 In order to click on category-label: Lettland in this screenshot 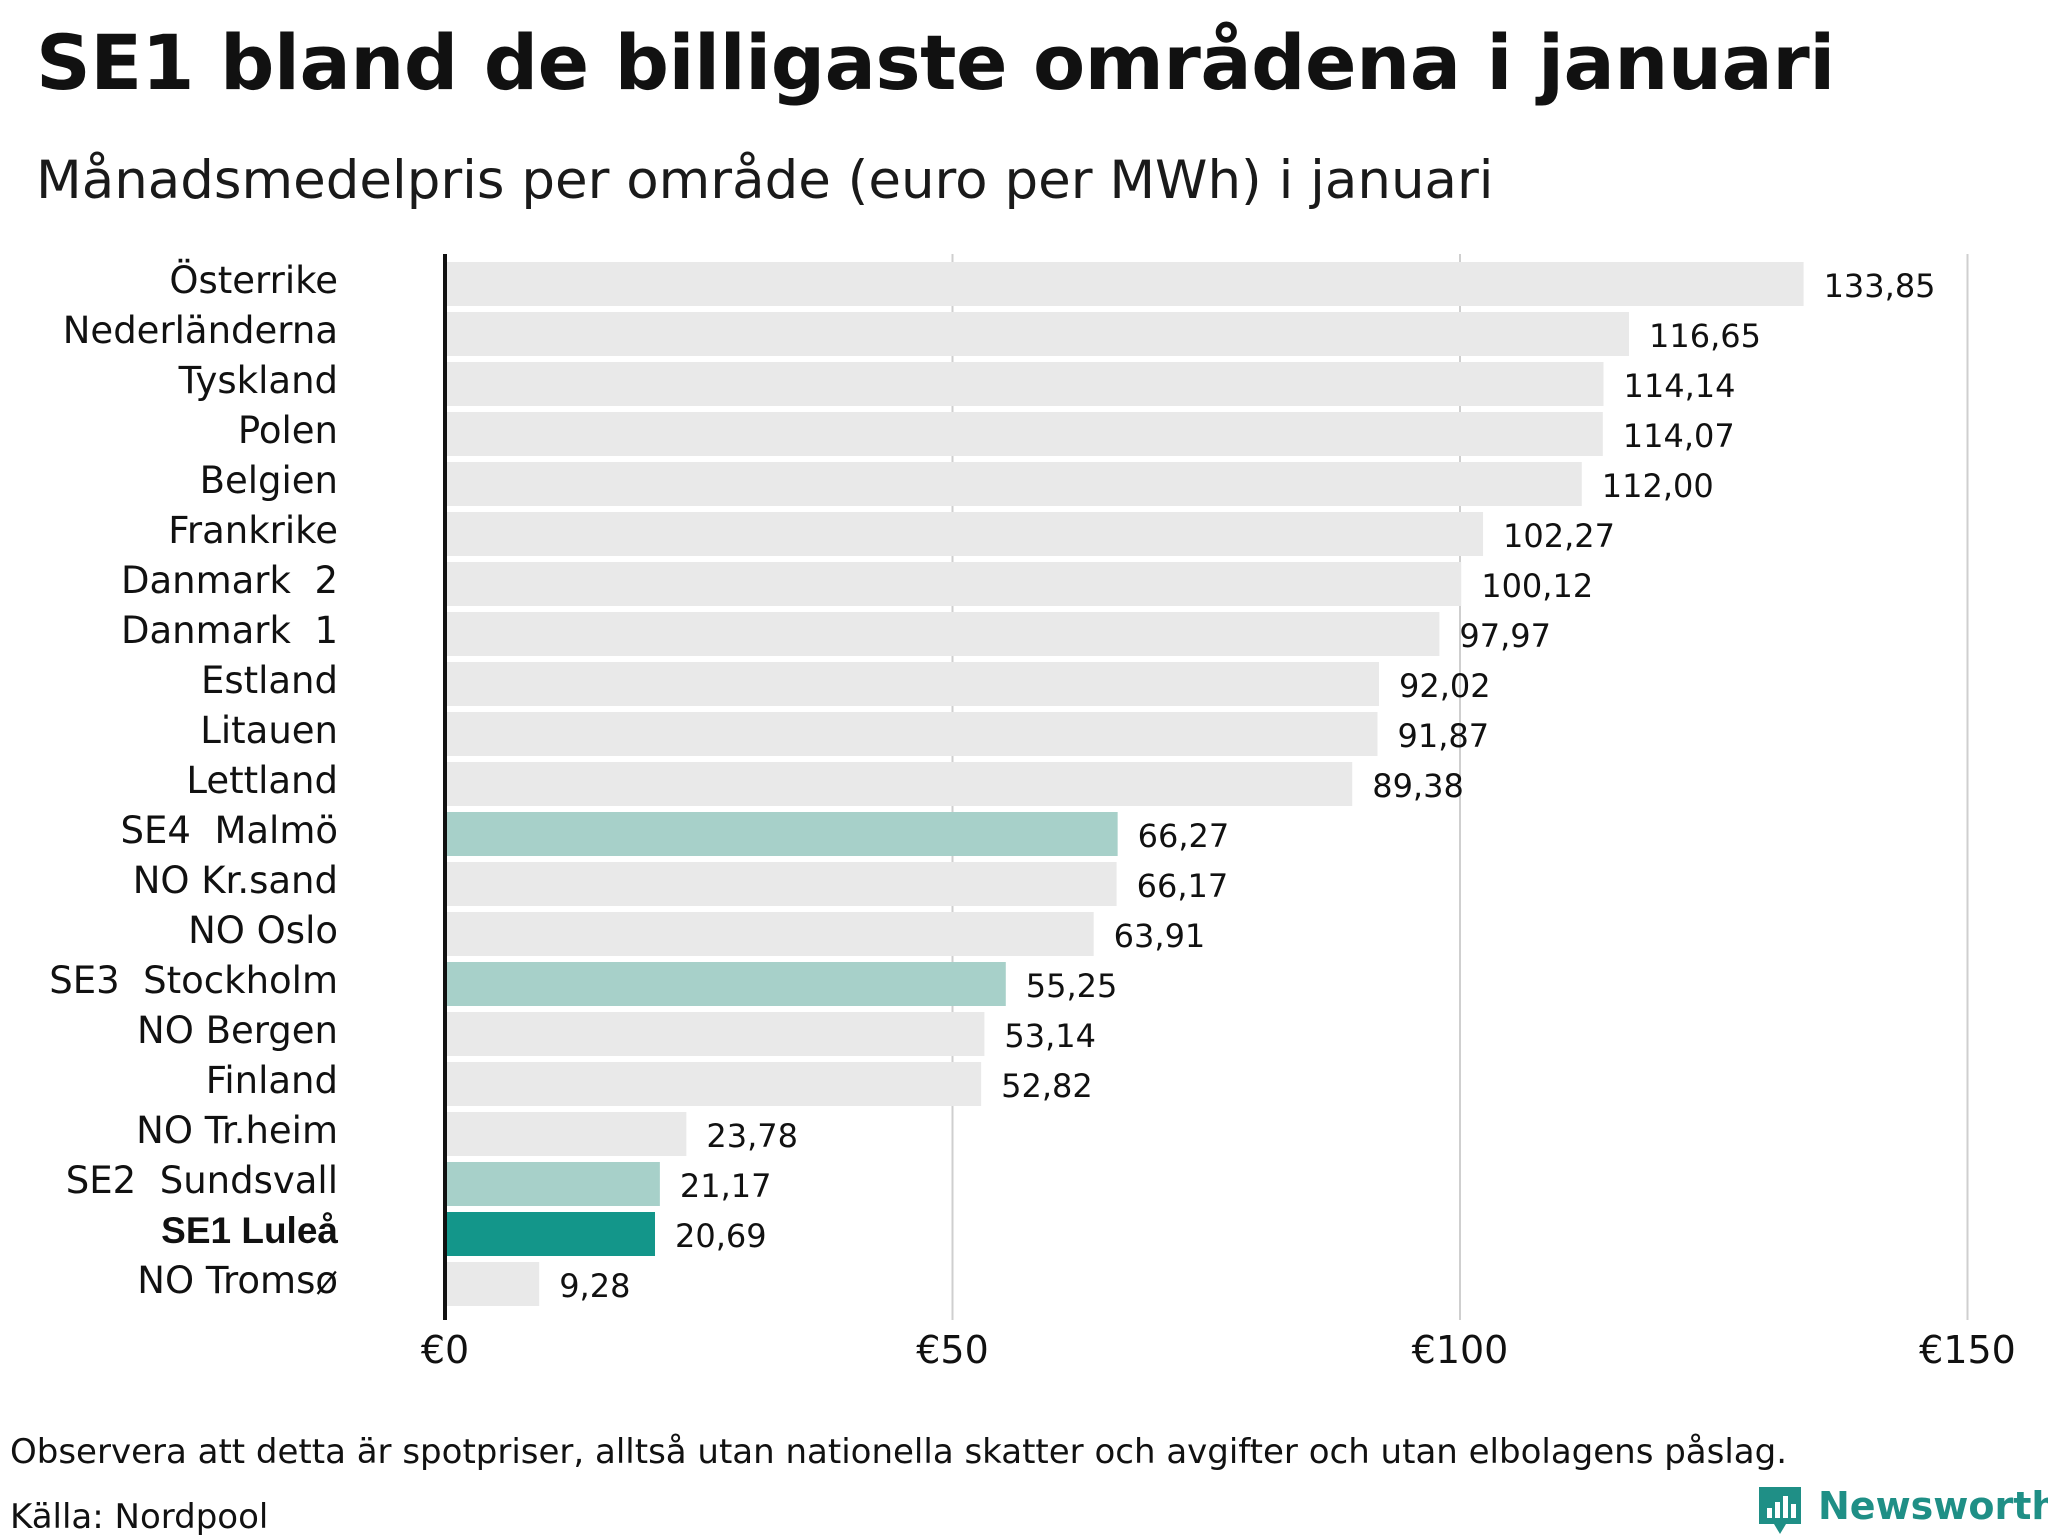, I will do `click(262, 780)`.